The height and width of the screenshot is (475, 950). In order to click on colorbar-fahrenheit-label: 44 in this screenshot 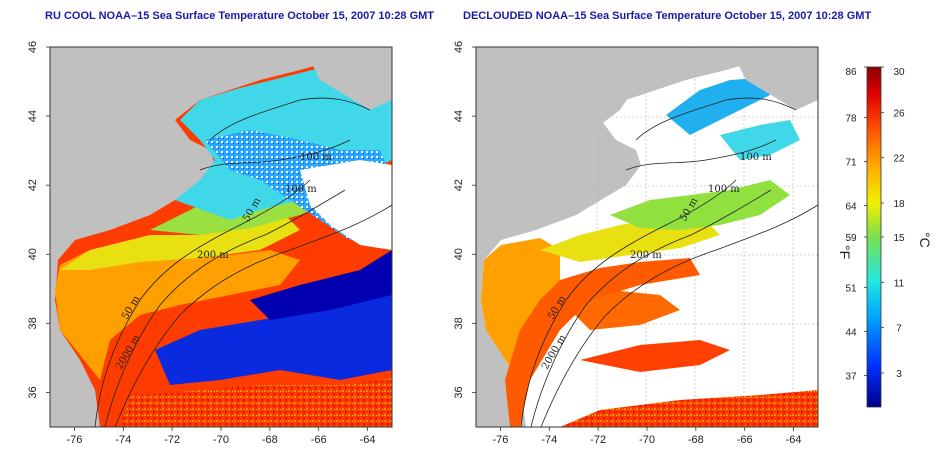, I will do `click(851, 332)`.